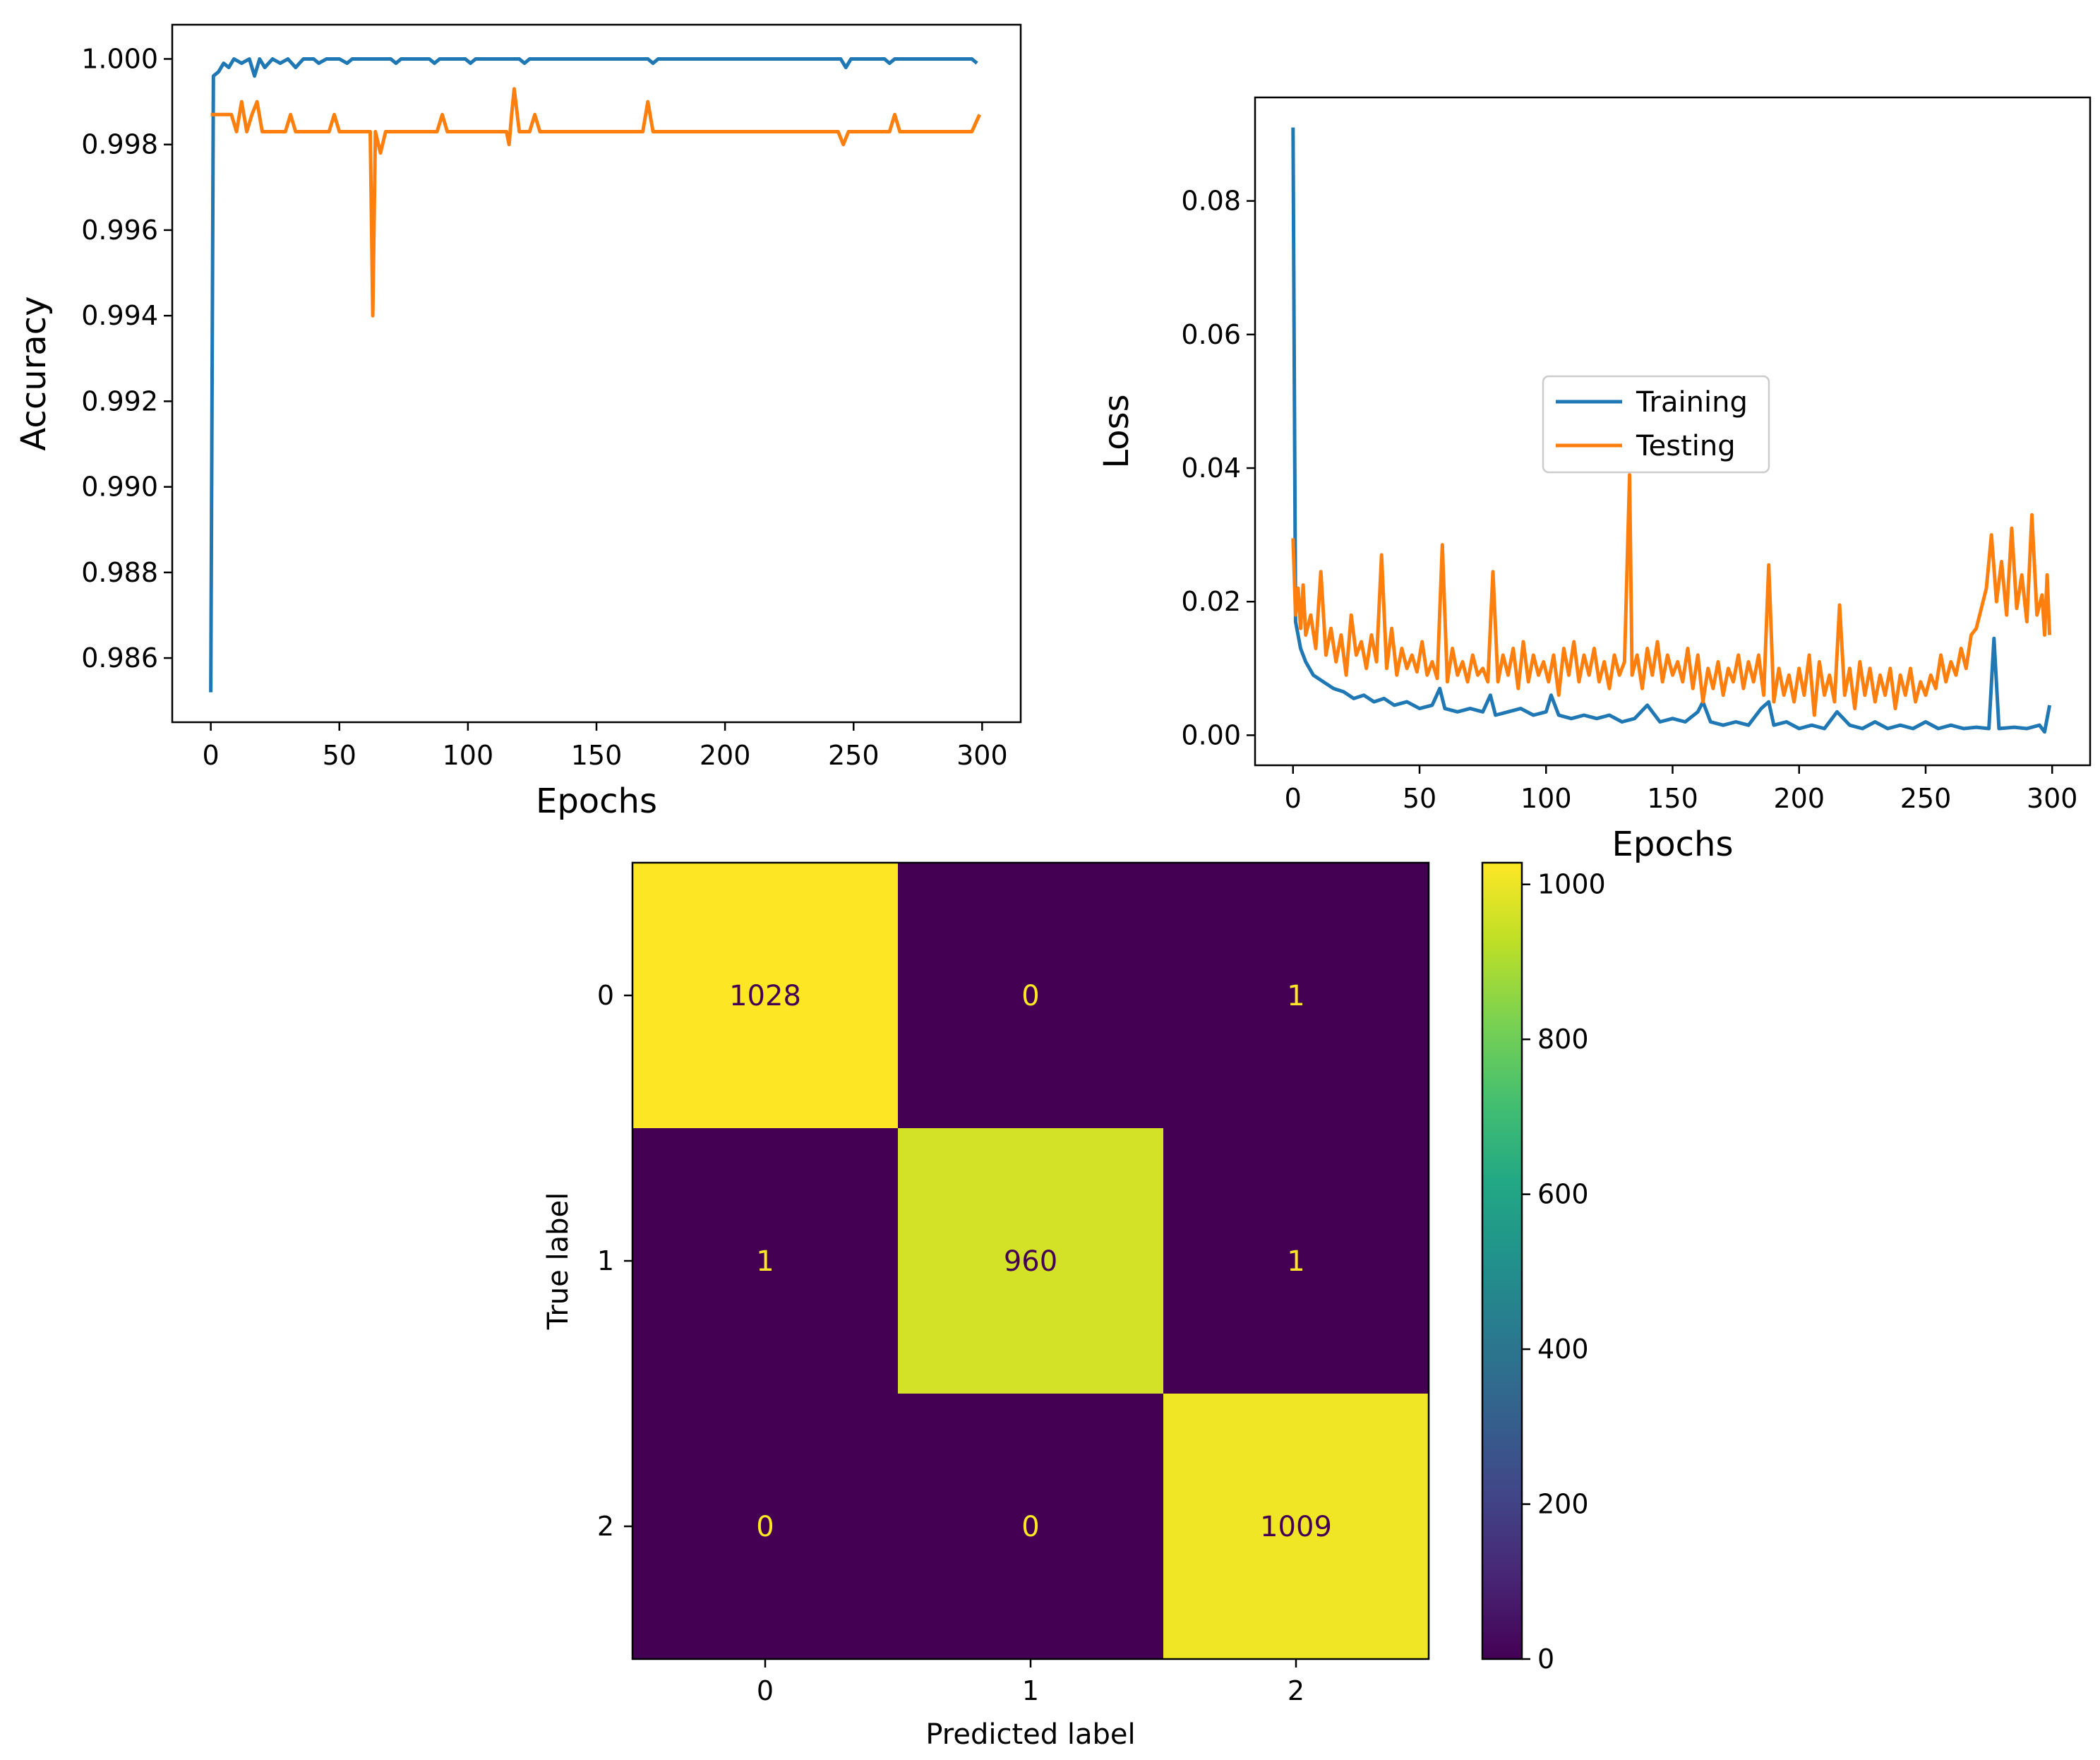  Describe the element at coordinates (1211, 734) in the screenshot. I see `y-tick-label: 0.00` at that location.